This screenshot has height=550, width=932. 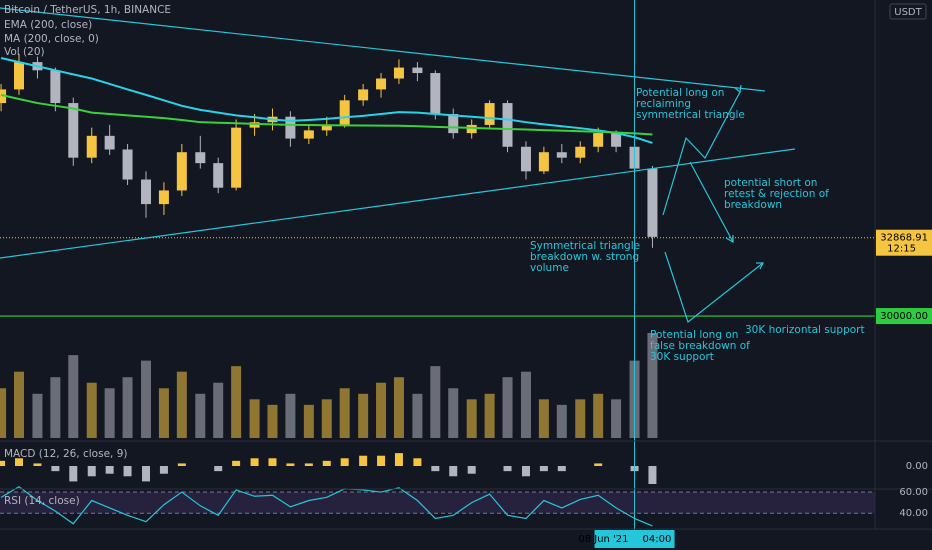 I want to click on price-tag-label: 30000.00, so click(x=904, y=316).